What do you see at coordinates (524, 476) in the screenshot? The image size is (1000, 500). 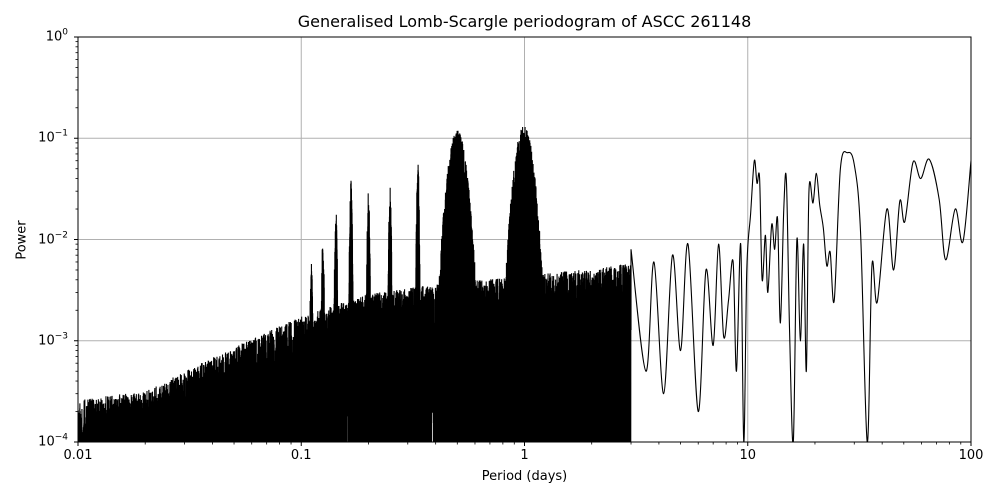 I see `x-axis-label: Period (days)` at bounding box center [524, 476].